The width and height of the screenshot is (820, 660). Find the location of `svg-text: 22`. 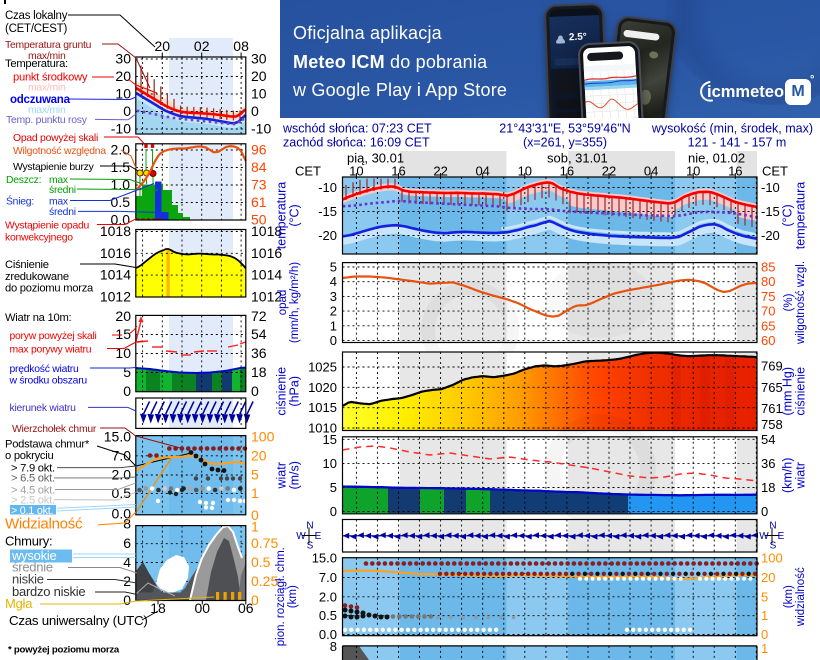

svg-text: 22 is located at coordinates (609, 171).